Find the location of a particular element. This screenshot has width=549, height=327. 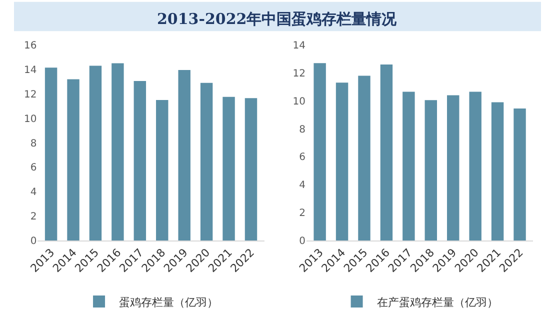

y-tick-label: 16 is located at coordinates (30, 46).